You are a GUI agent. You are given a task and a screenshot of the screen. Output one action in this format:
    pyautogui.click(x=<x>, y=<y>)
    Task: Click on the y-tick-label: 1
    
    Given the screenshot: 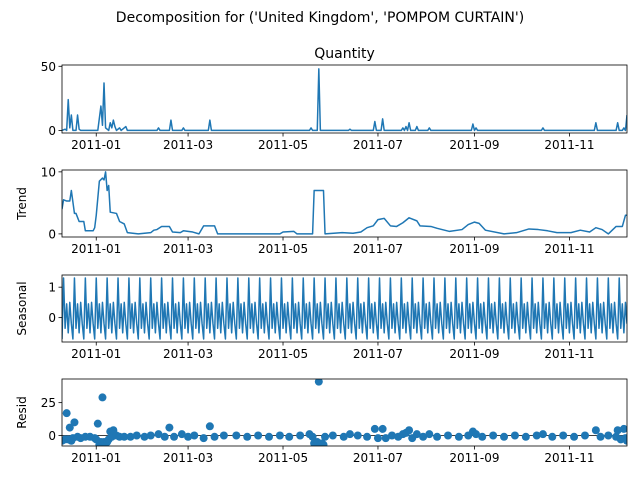 What is the action you would take?
    pyautogui.click(x=52, y=288)
    